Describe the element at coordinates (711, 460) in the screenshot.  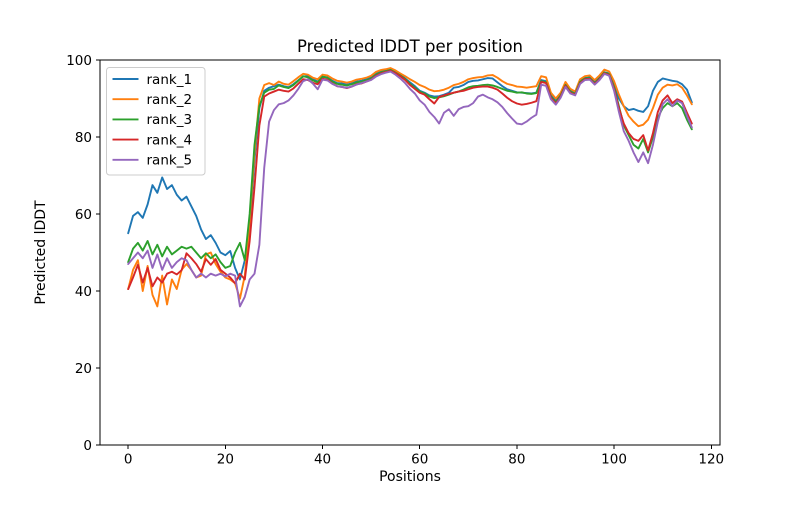
I see `x-tick-label: 120` at that location.